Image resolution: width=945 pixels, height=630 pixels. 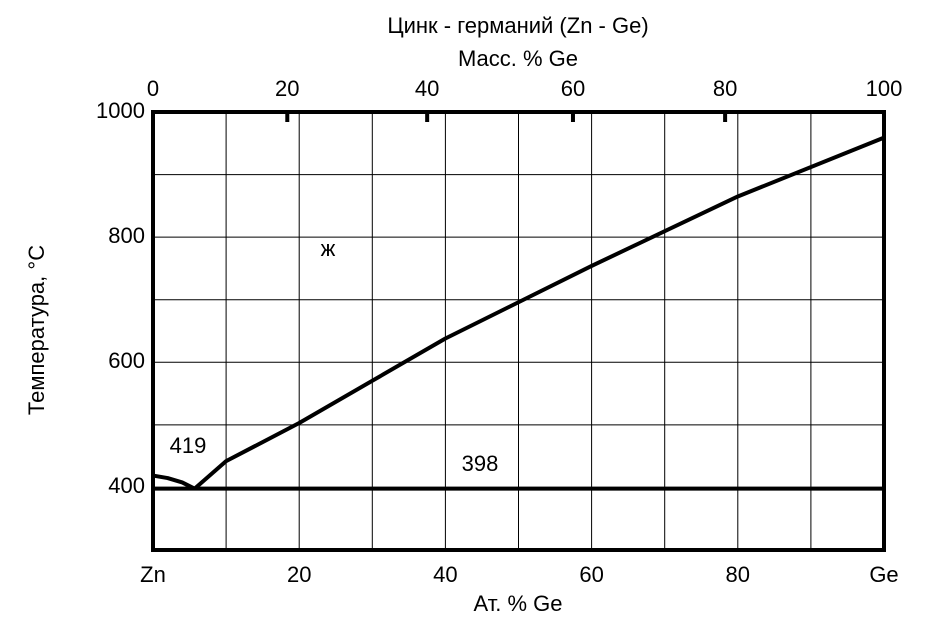 I want to click on y-tick-label: 1000, so click(x=120, y=110).